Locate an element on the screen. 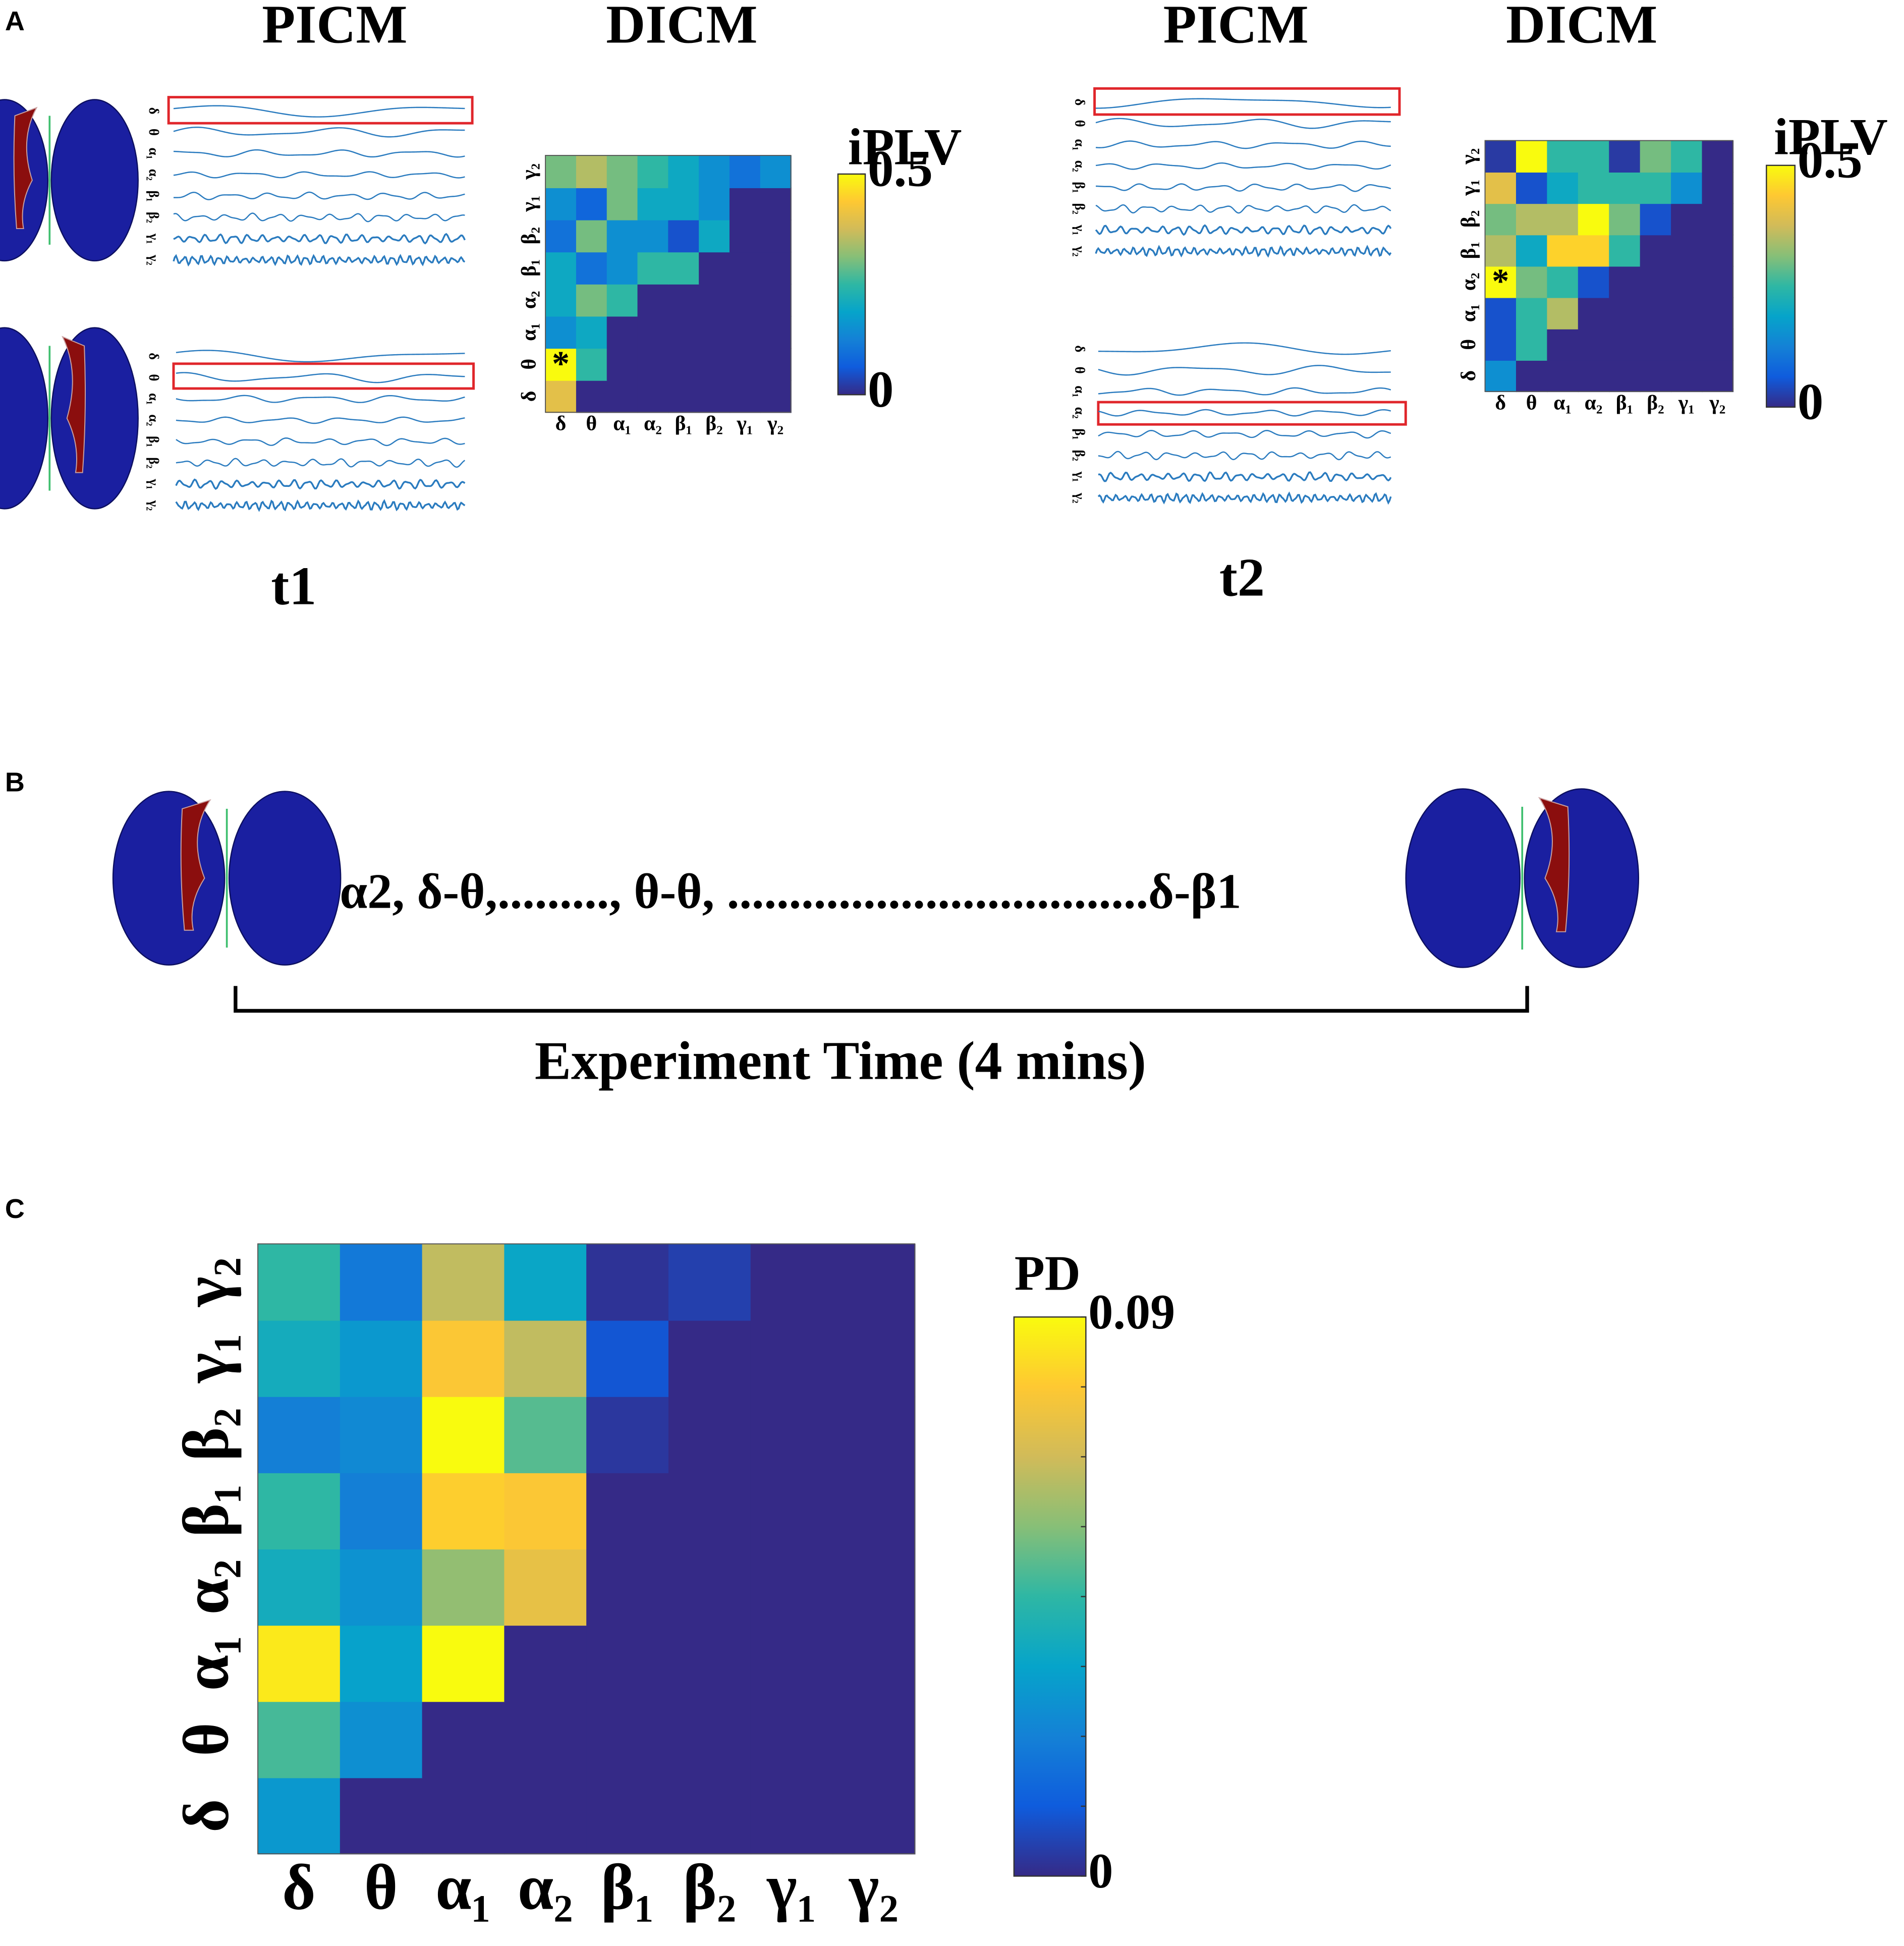 This screenshot has height=1946, width=1904. y-tick-label: θ is located at coordinates (528, 364).